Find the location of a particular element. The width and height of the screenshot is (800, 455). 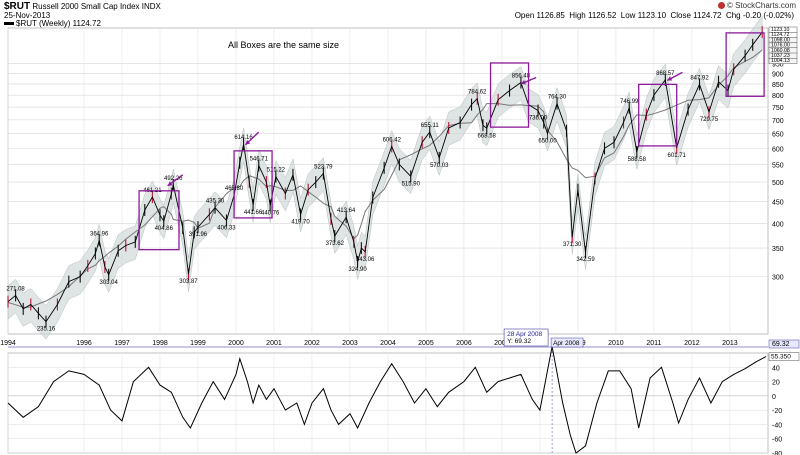

high-value: 1126.52 is located at coordinates (602, 15).